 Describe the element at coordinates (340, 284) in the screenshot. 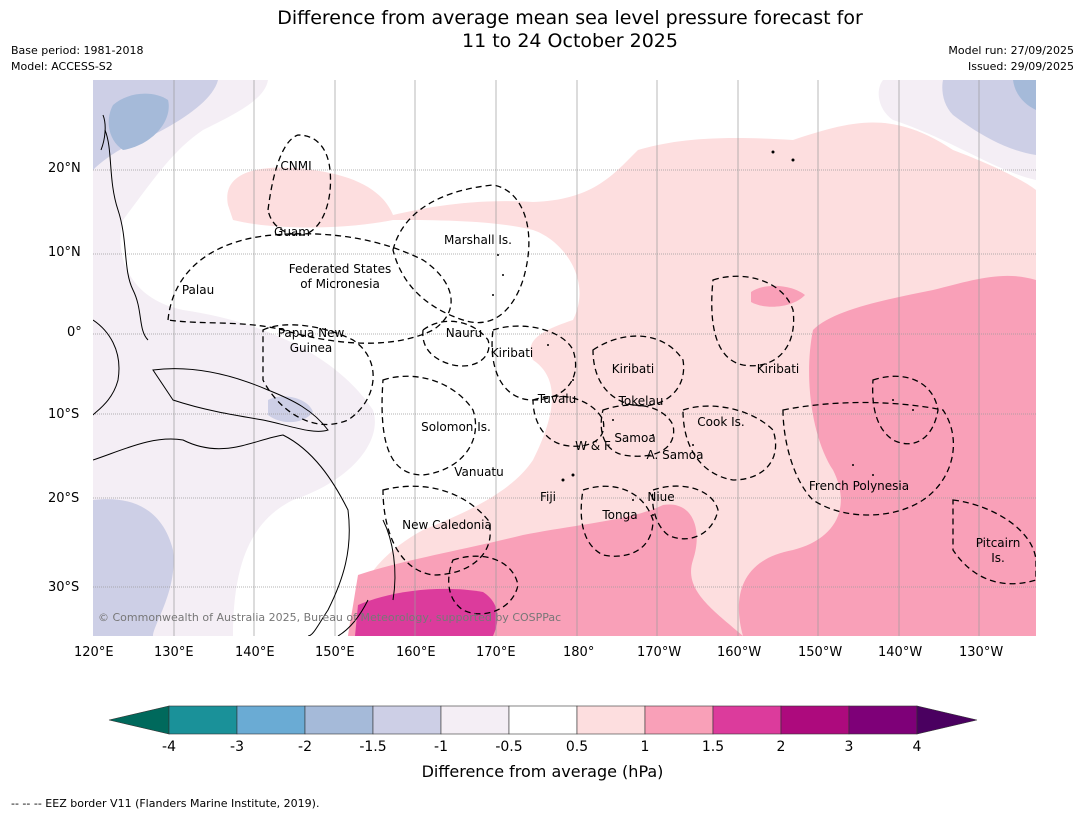

I see `label-fsm-line2: of Micronesia` at that location.